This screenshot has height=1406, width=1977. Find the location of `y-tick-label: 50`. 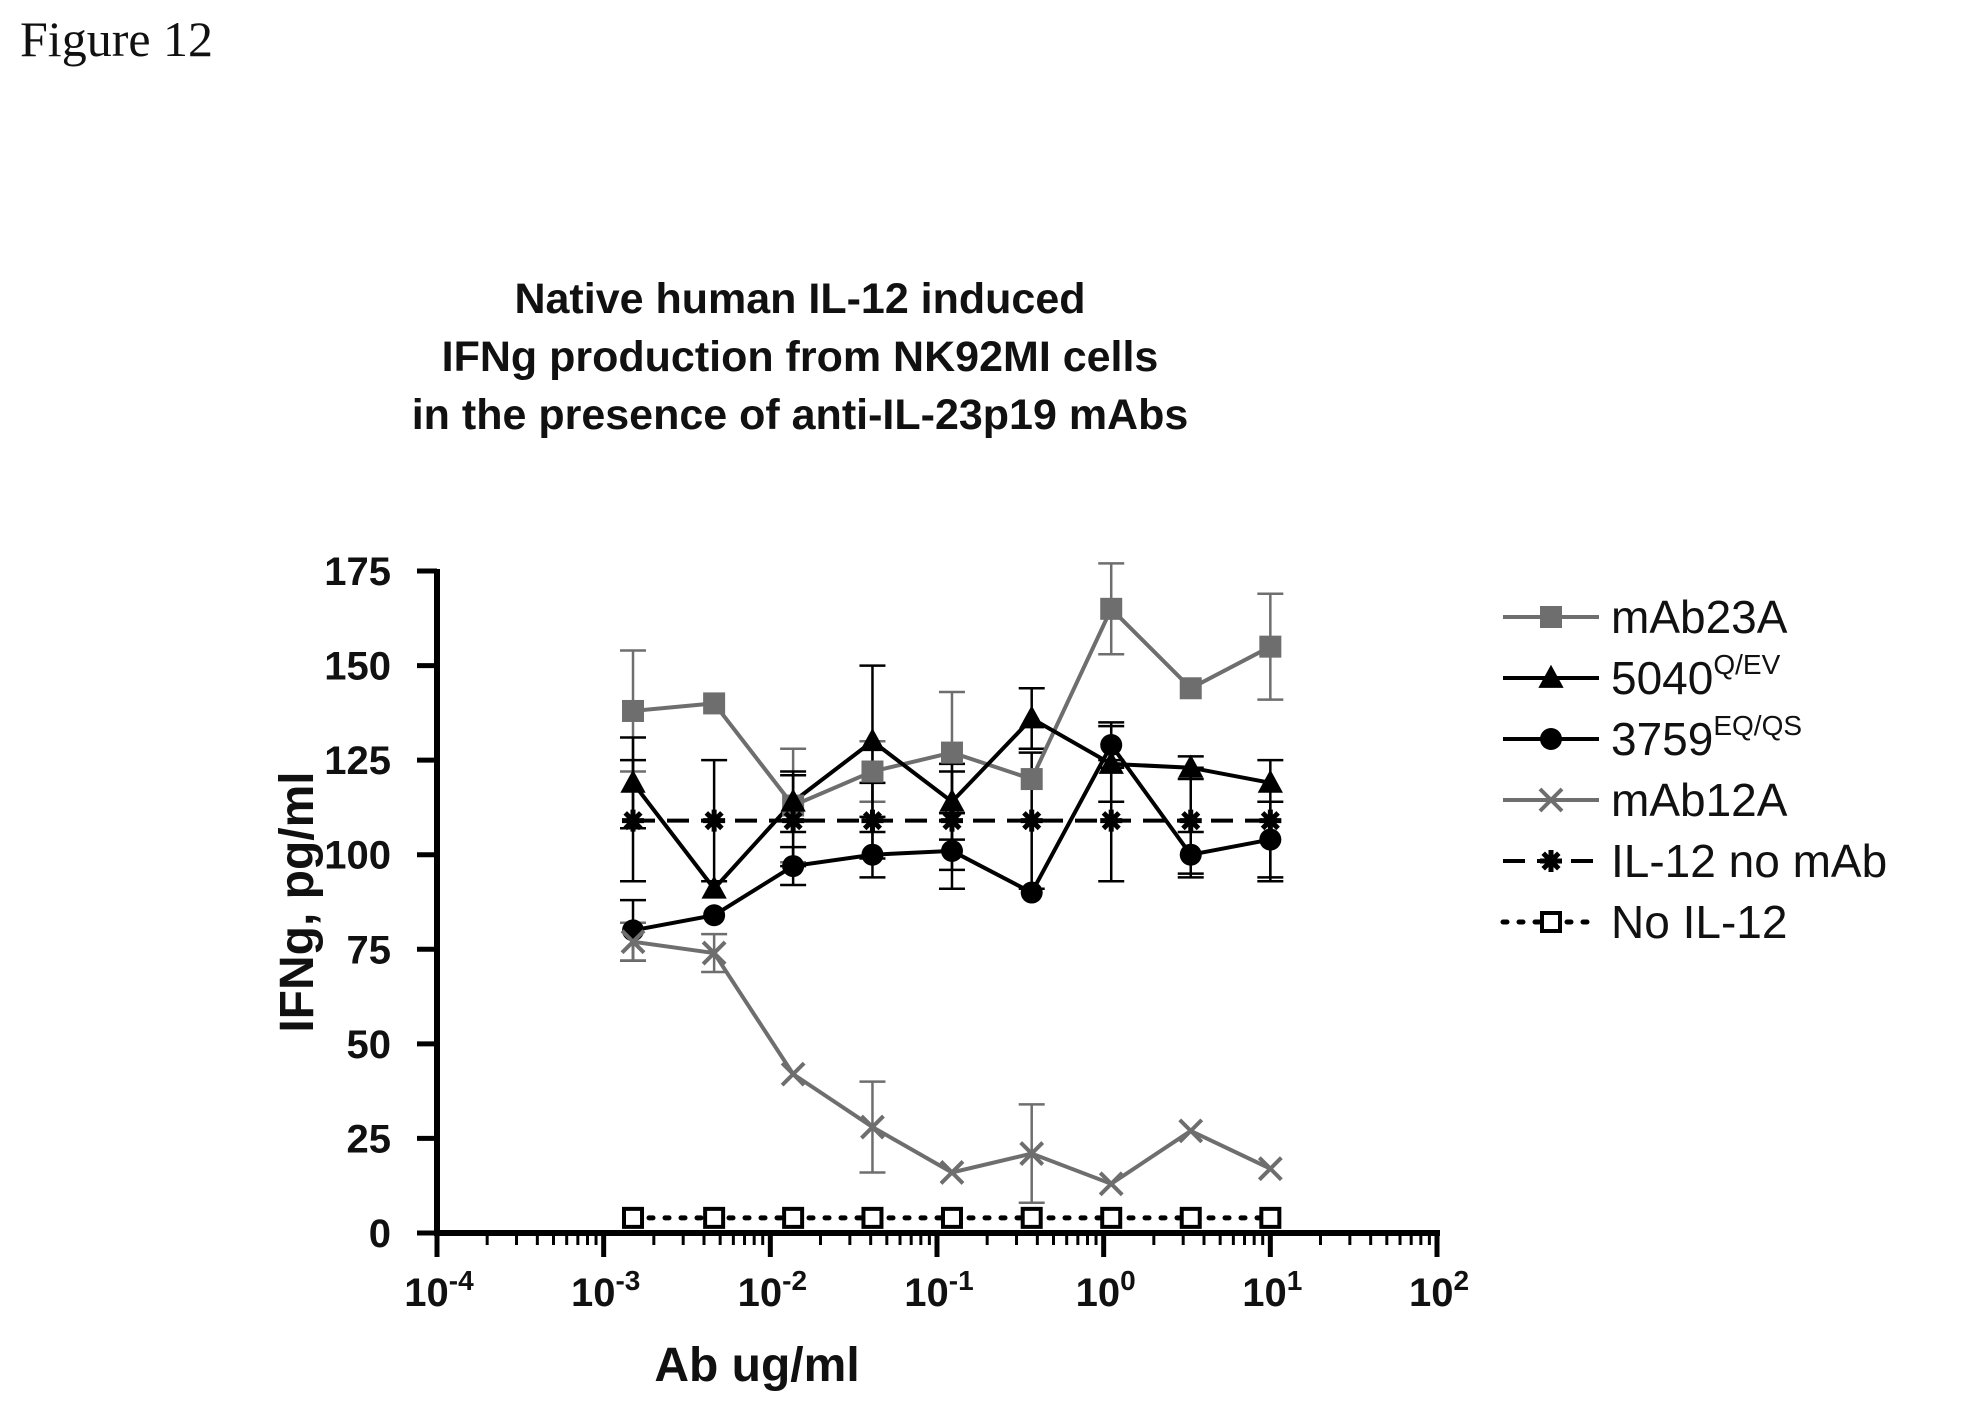

y-tick-label: 50 is located at coordinates (369, 1045).